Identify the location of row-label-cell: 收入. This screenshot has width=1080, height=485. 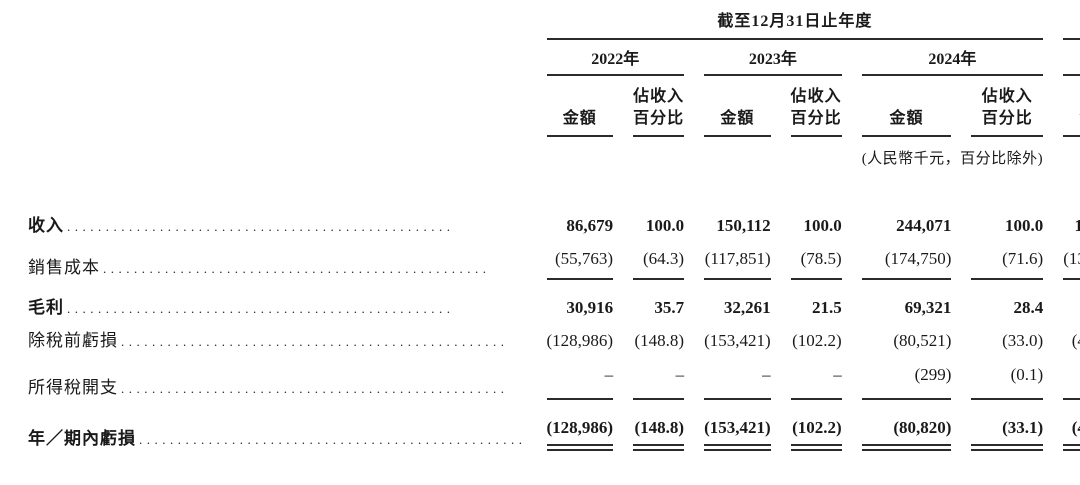
(277, 218).